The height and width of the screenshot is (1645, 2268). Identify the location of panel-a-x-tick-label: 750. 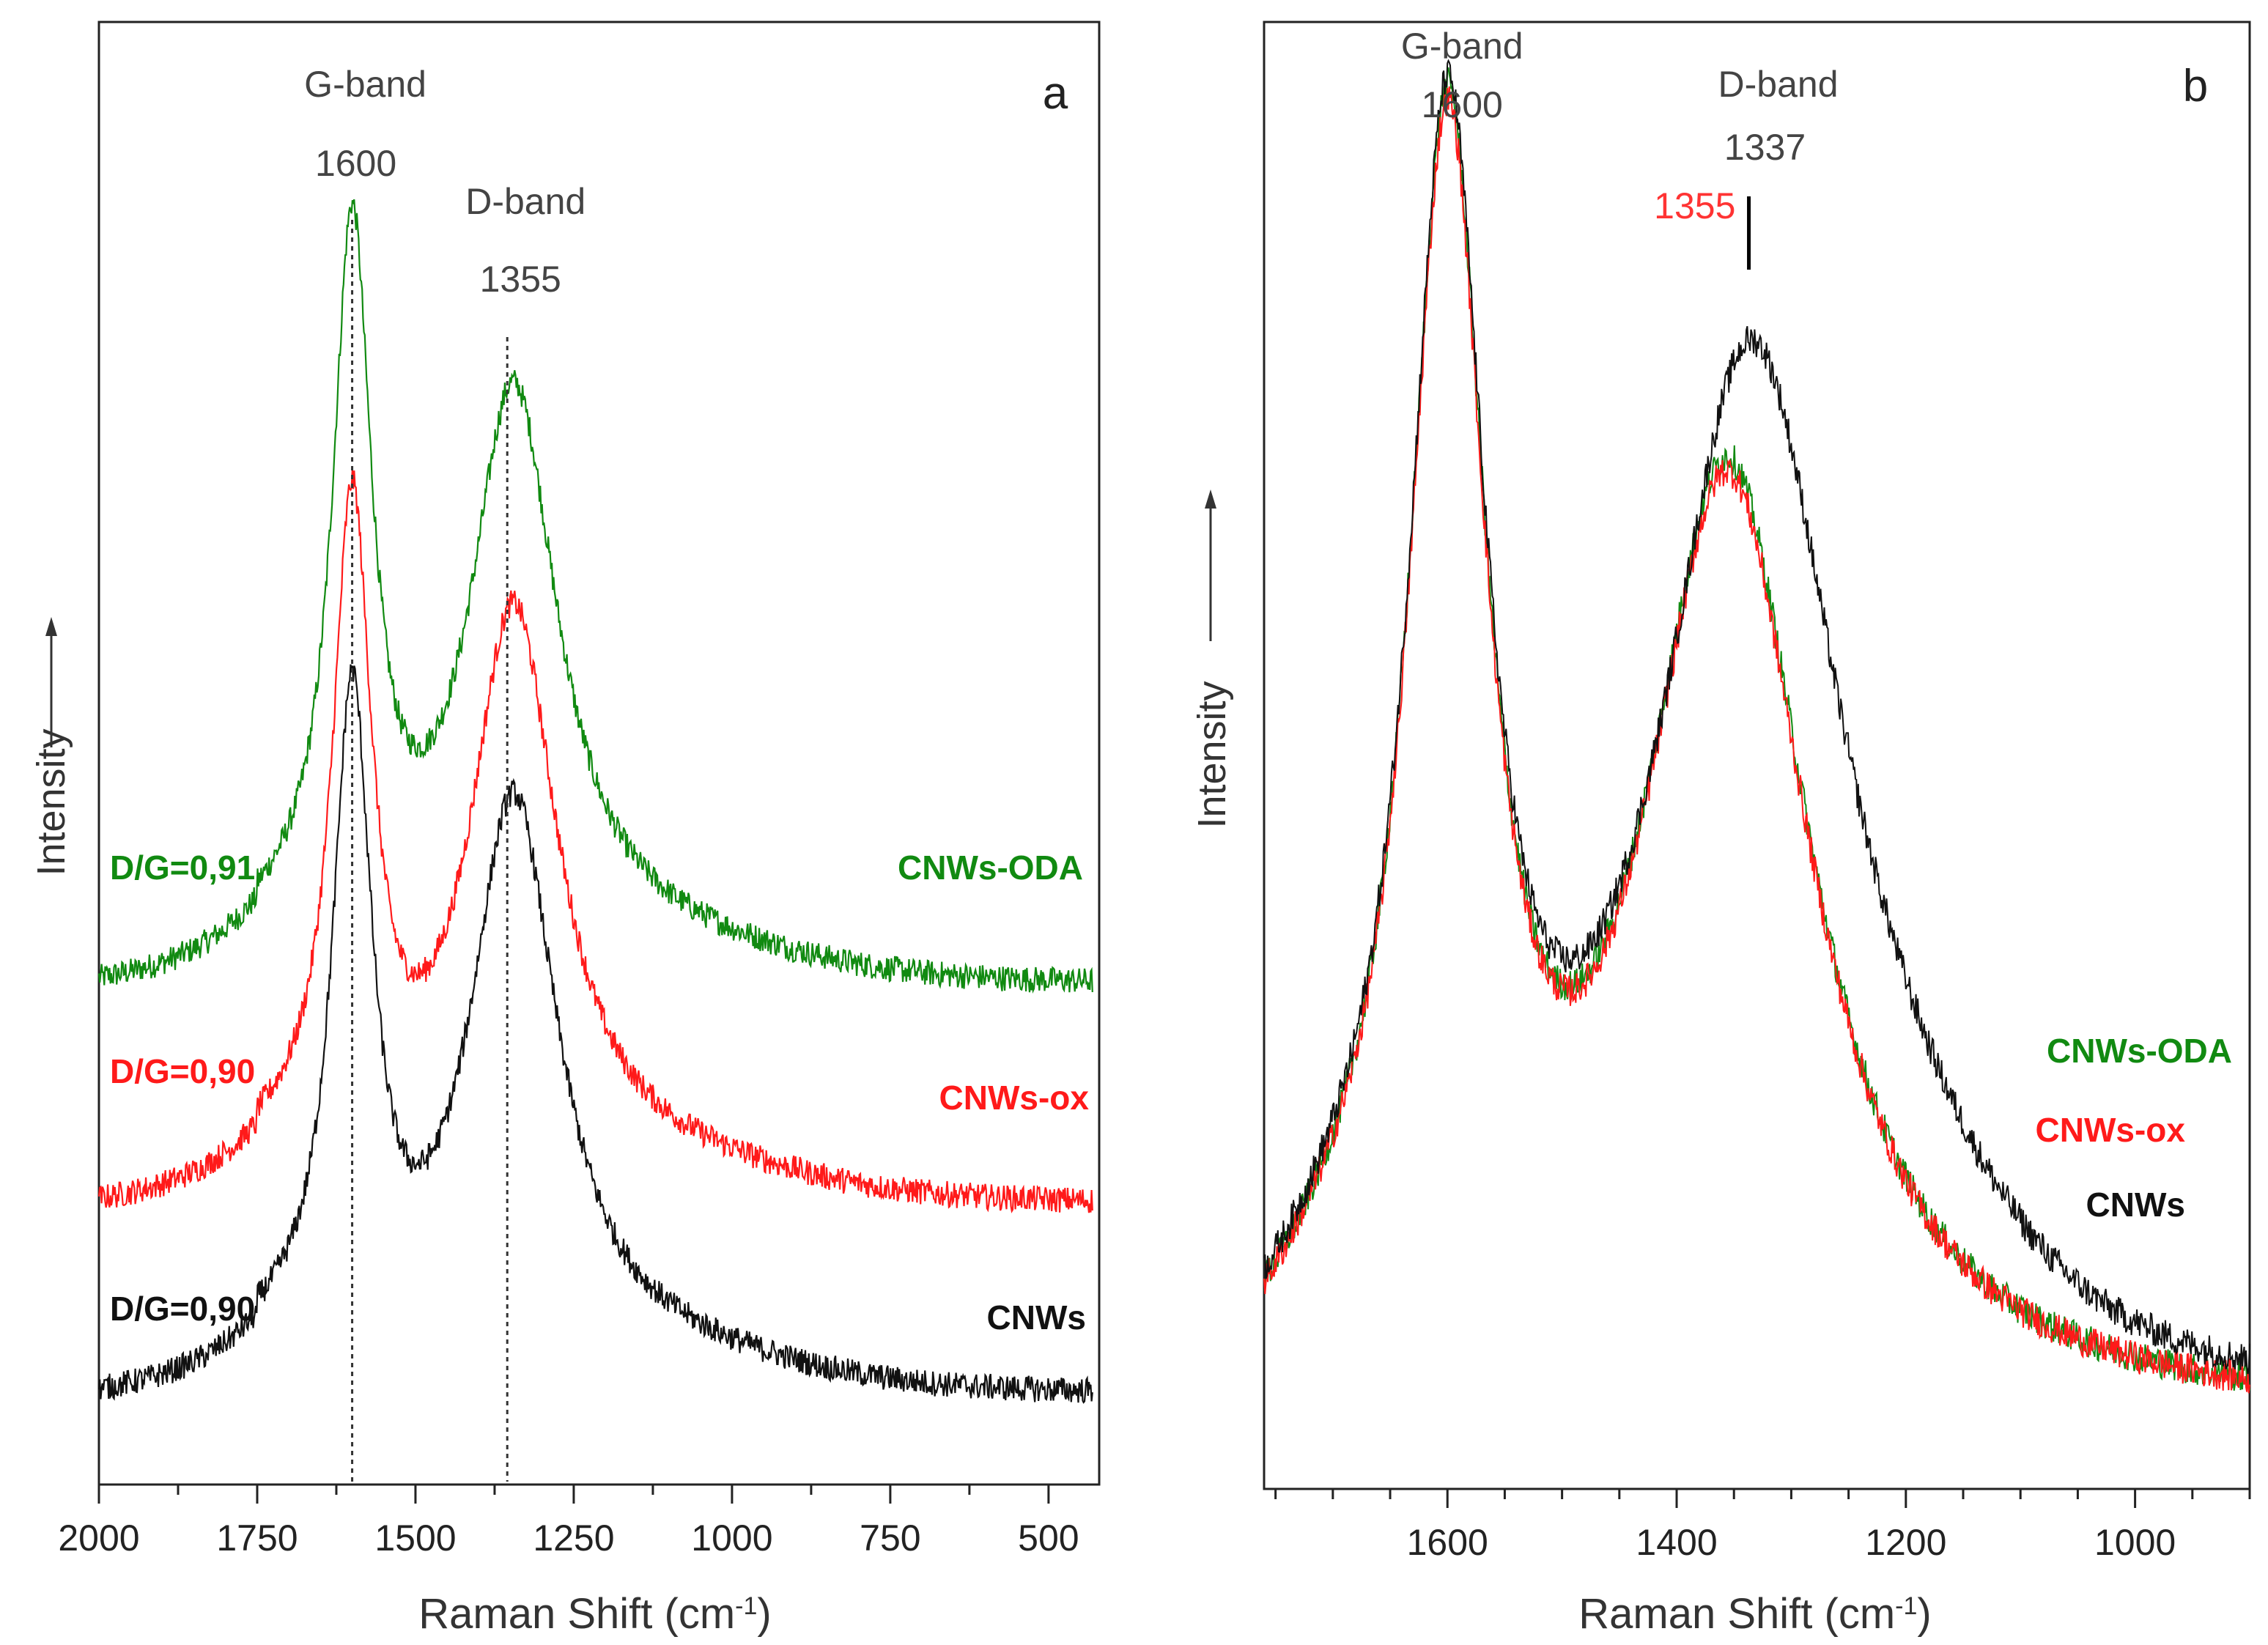
(890, 1538).